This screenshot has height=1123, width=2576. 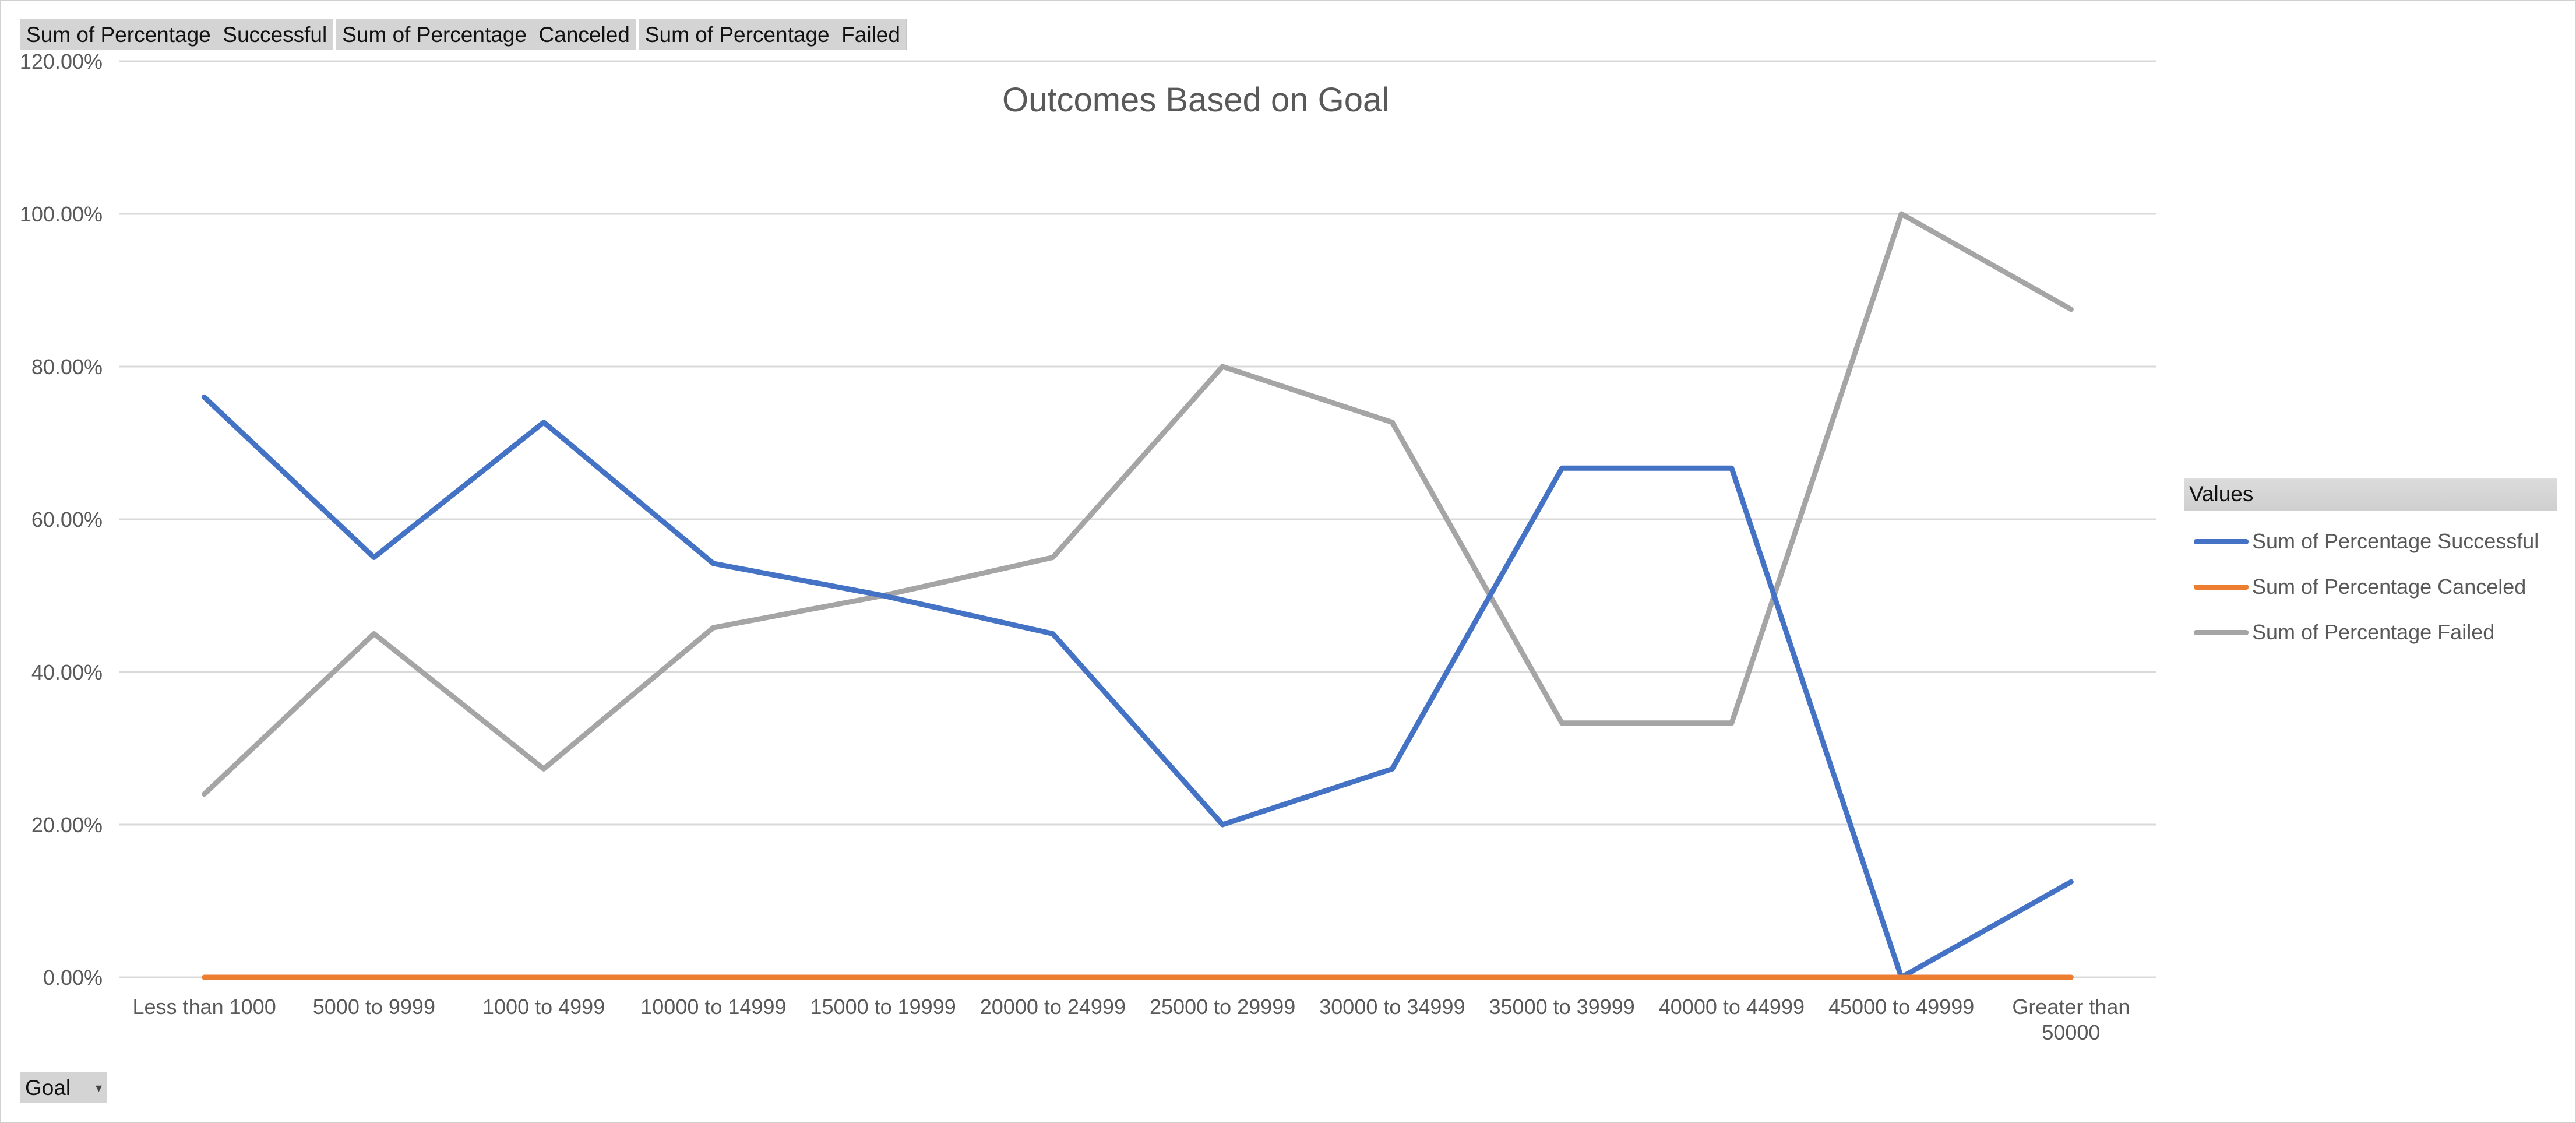 What do you see at coordinates (62, 214) in the screenshot?
I see `y-tick-label: 100.00%` at bounding box center [62, 214].